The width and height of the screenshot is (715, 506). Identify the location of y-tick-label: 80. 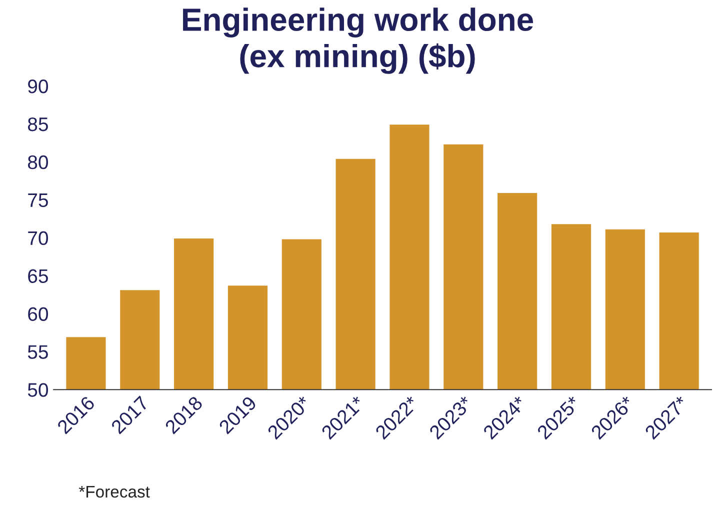
(38, 162).